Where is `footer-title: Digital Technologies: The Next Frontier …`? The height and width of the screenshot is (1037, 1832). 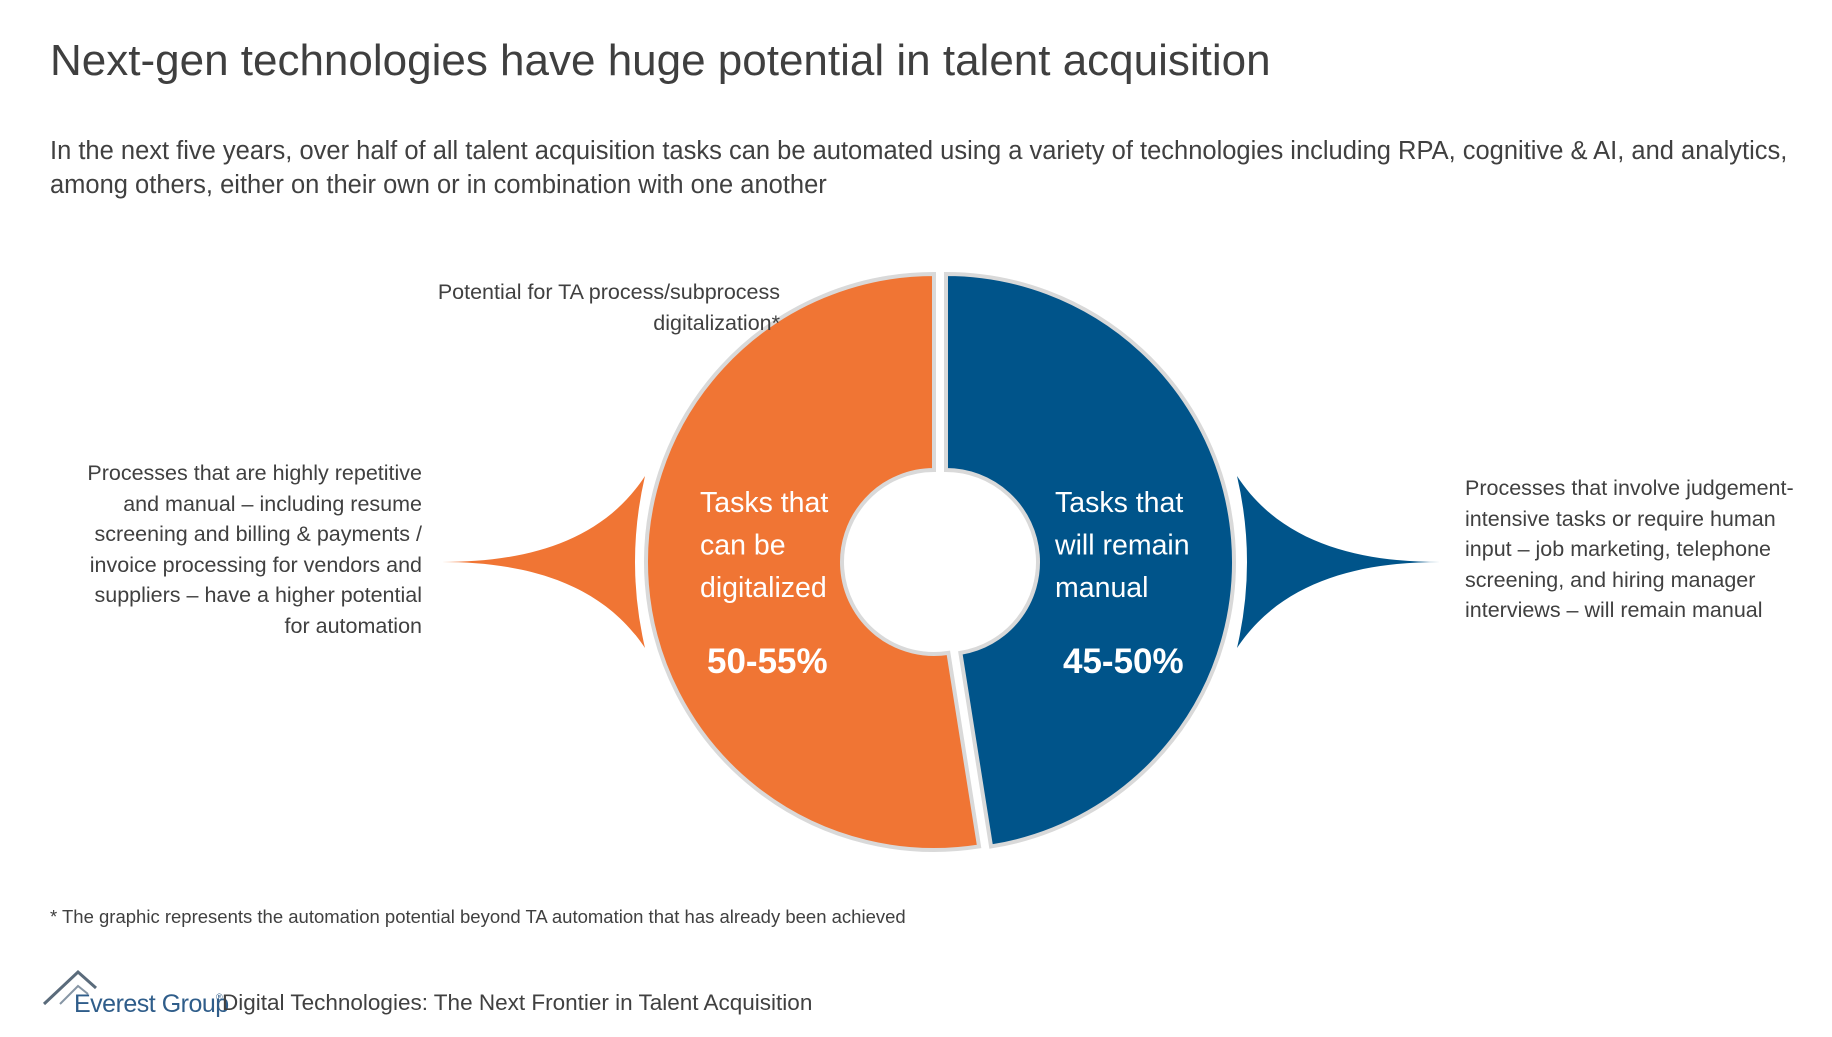 footer-title: Digital Technologies: The Next Frontier … is located at coordinates (517, 1002).